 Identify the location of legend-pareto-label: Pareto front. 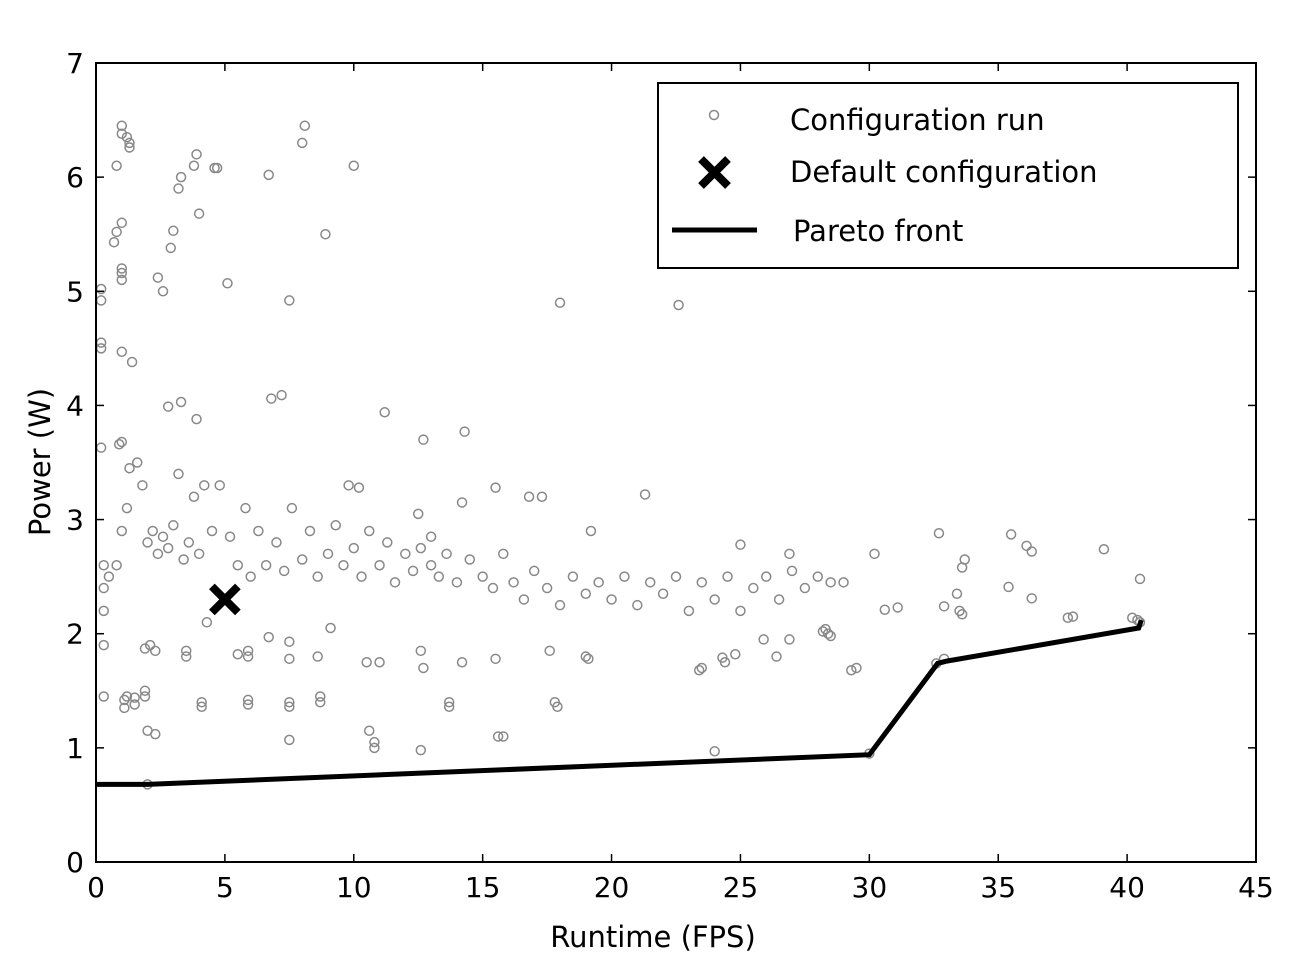
(878, 231).